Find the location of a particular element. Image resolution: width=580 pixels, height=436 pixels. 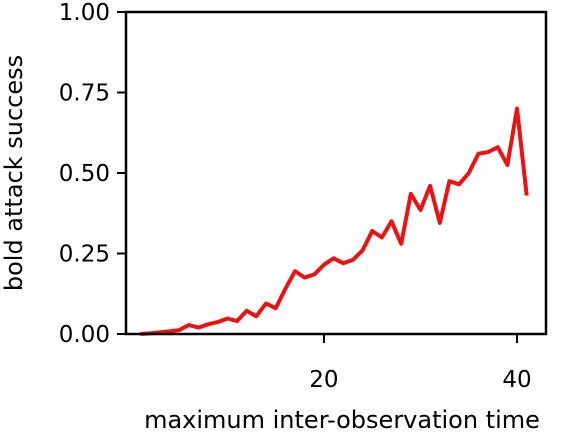

y-axis-label: bold attack success is located at coordinates (14, 173).